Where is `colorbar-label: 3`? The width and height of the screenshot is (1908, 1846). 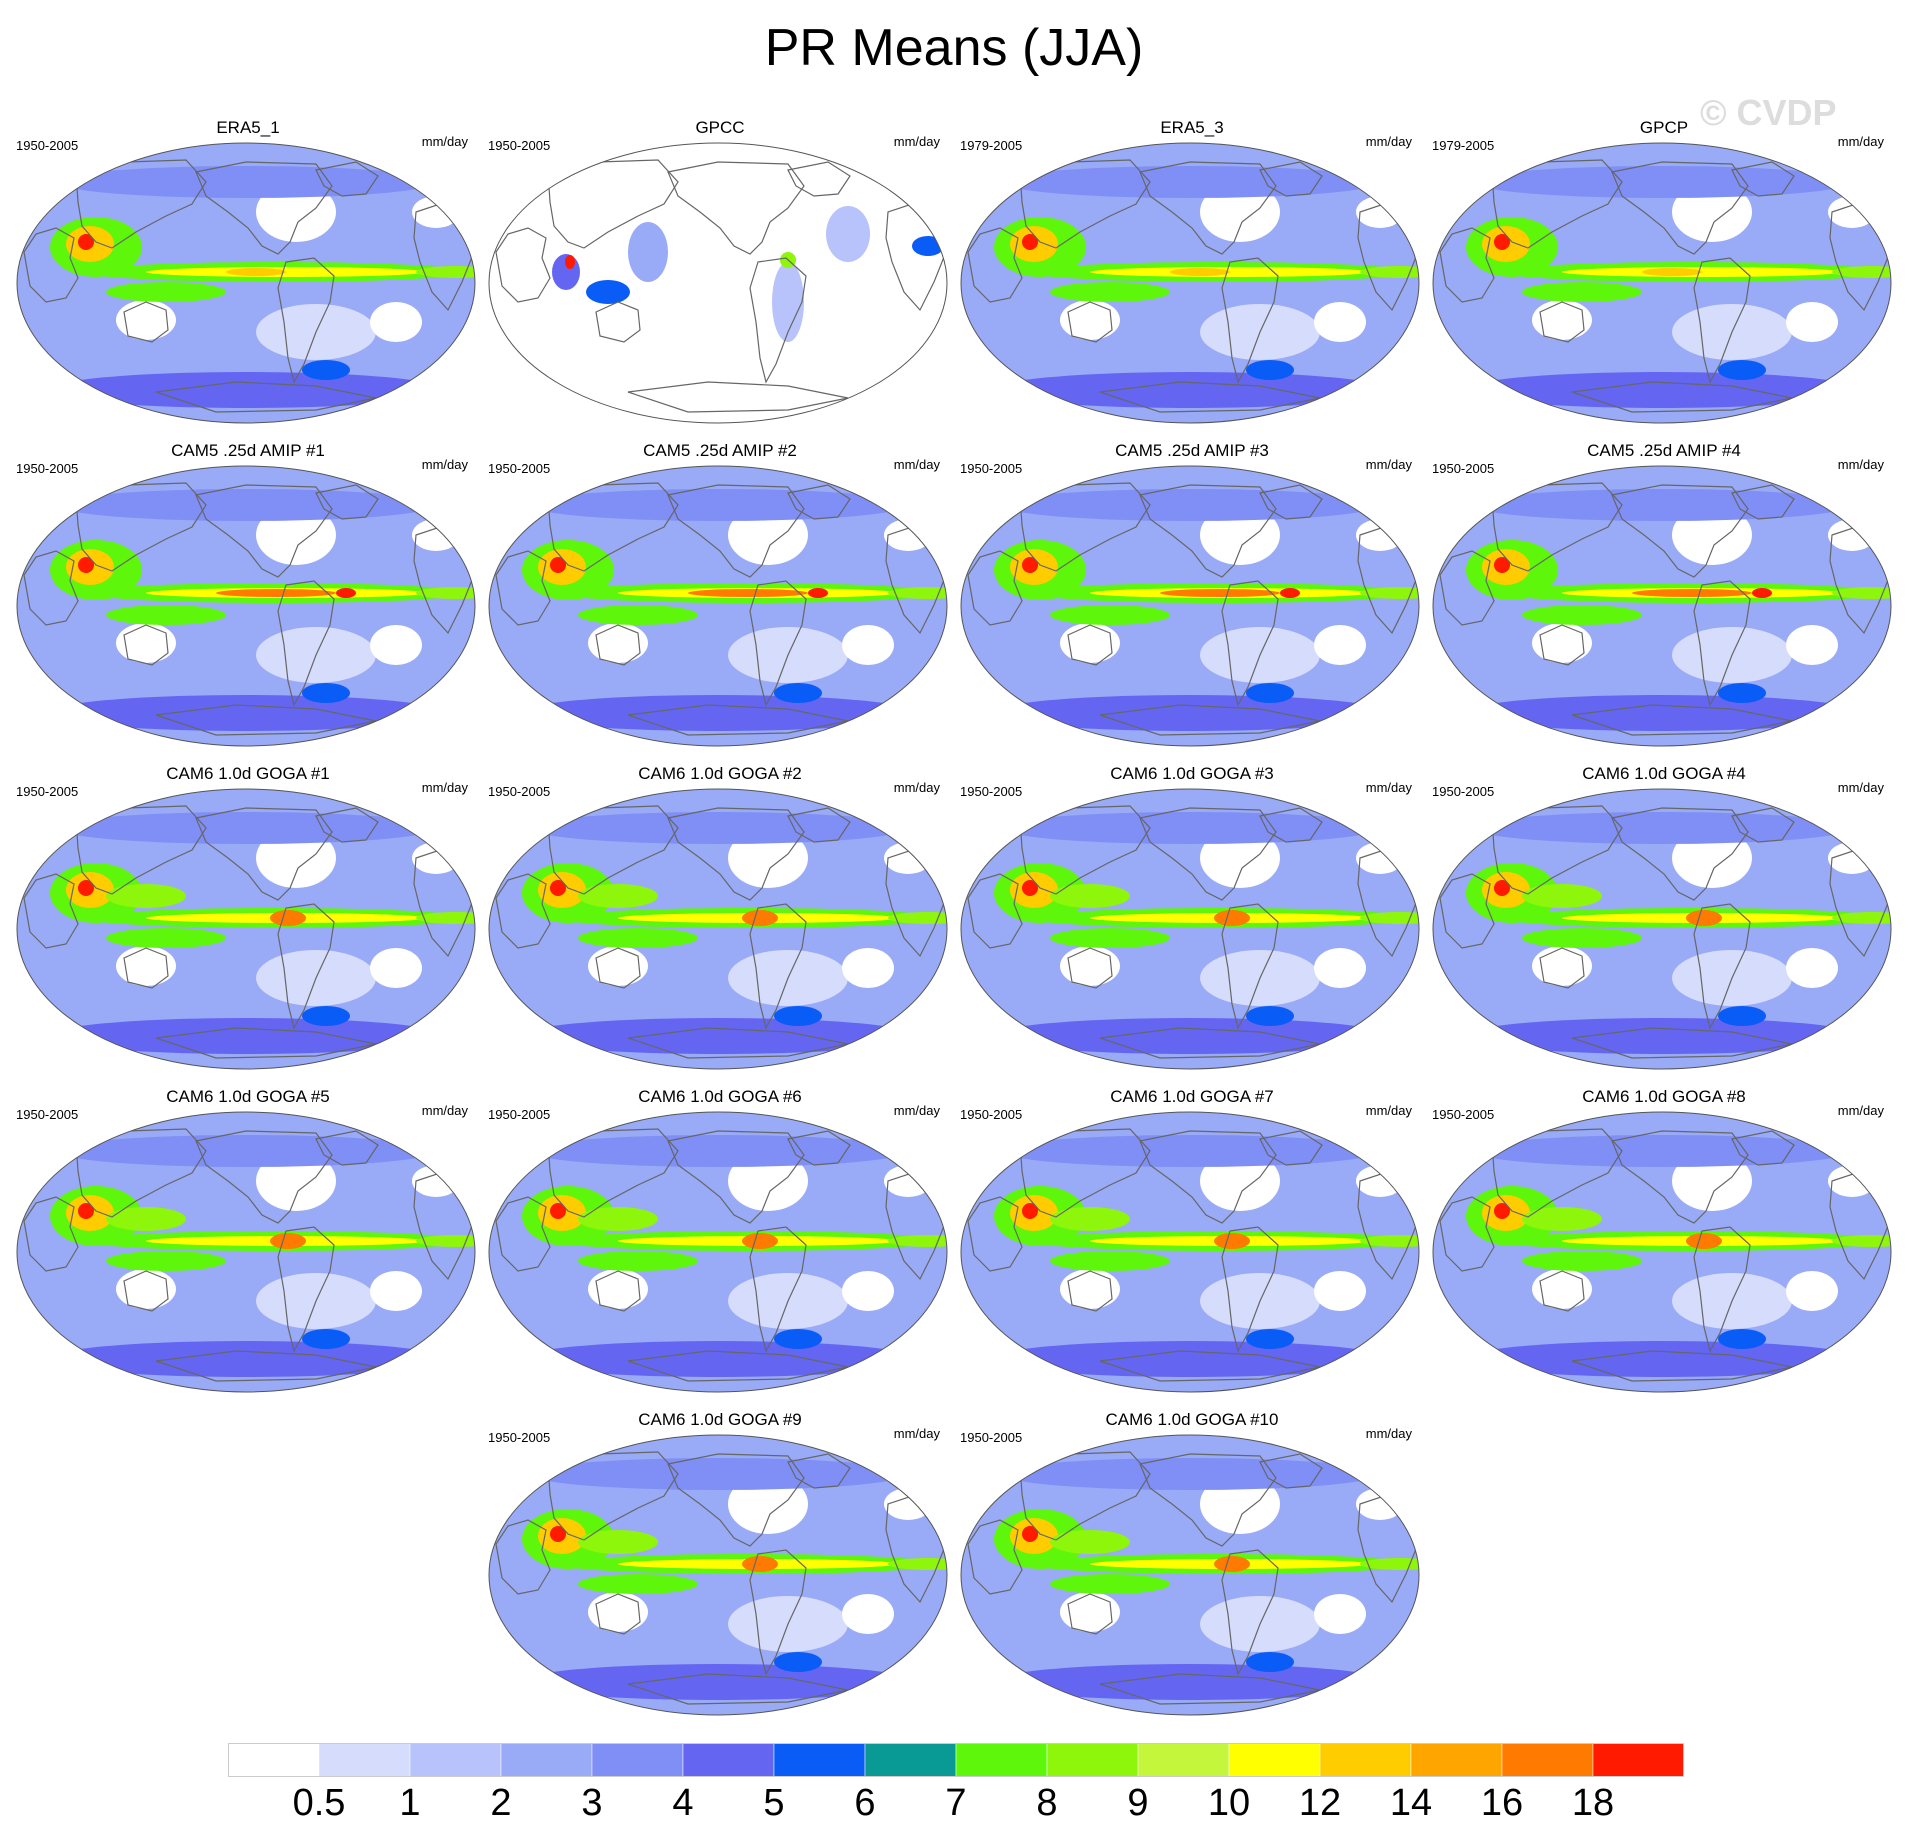
colorbar-label: 3 is located at coordinates (592, 1803).